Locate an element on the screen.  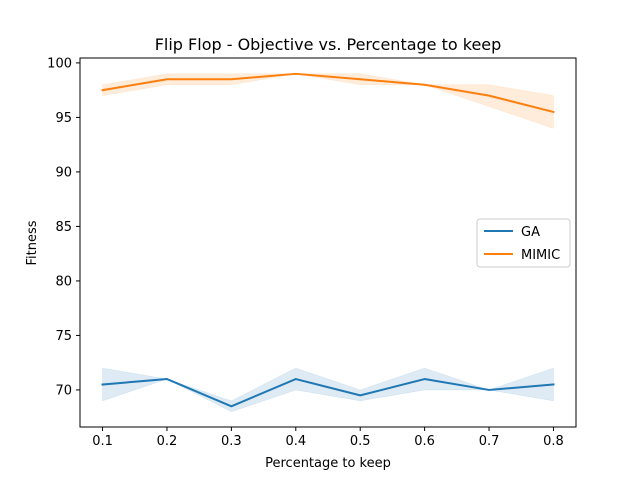
y-tick-label: 70 is located at coordinates (63, 390).